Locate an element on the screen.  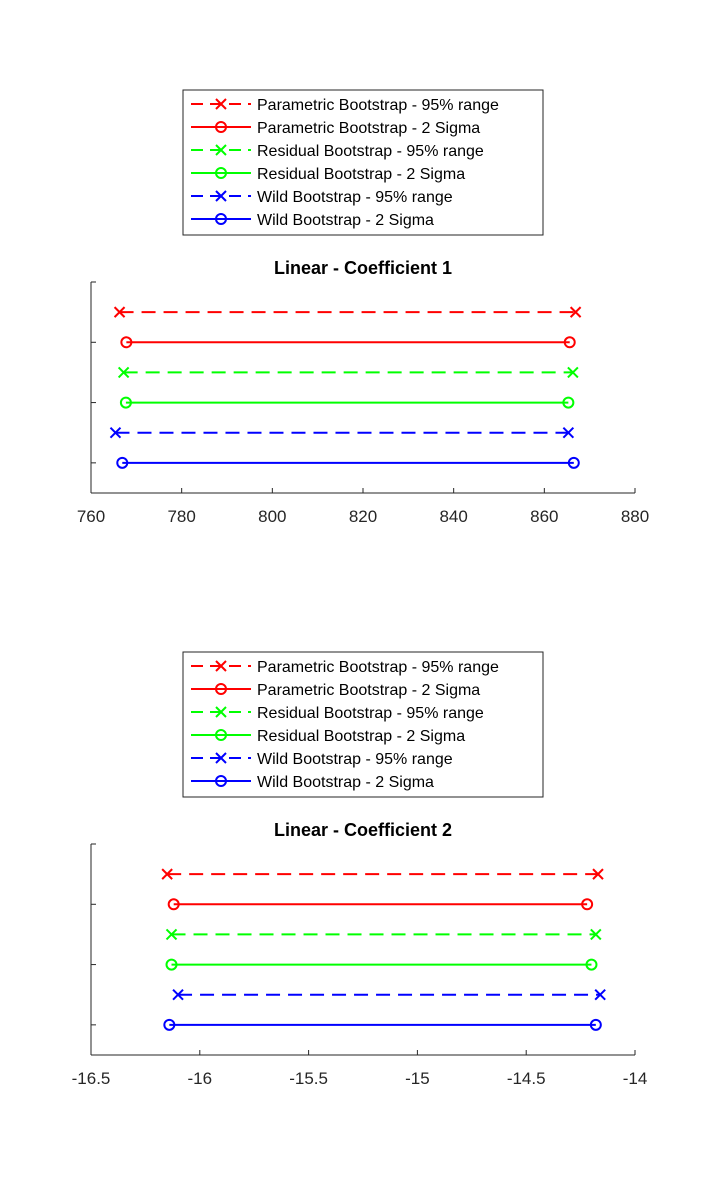
x-tick-label: -14.5 is located at coordinates (526, 1078).